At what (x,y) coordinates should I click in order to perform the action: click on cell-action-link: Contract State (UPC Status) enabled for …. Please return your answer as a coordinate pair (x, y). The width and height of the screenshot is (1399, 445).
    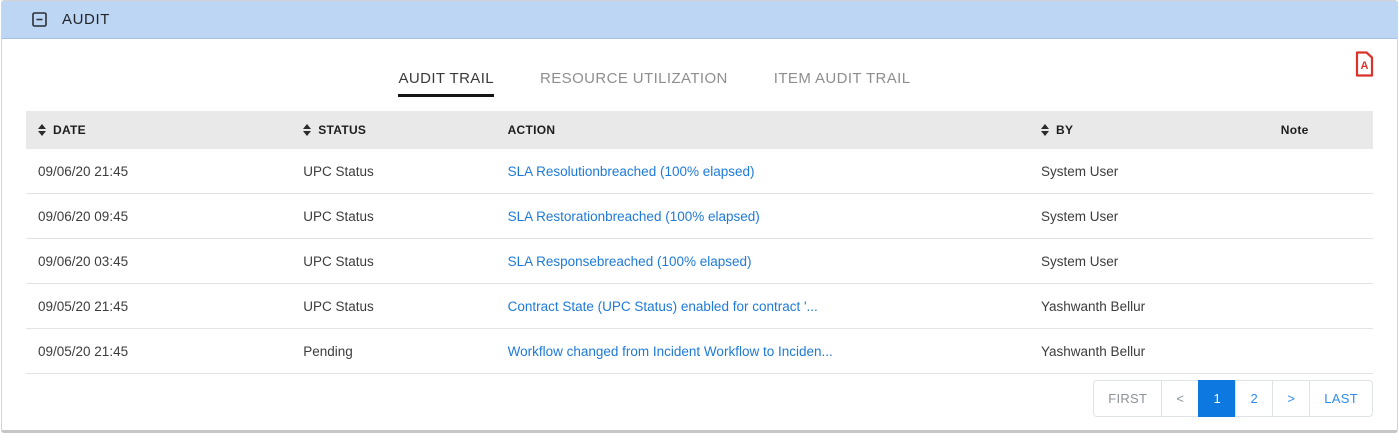
    Looking at the image, I should click on (662, 306).